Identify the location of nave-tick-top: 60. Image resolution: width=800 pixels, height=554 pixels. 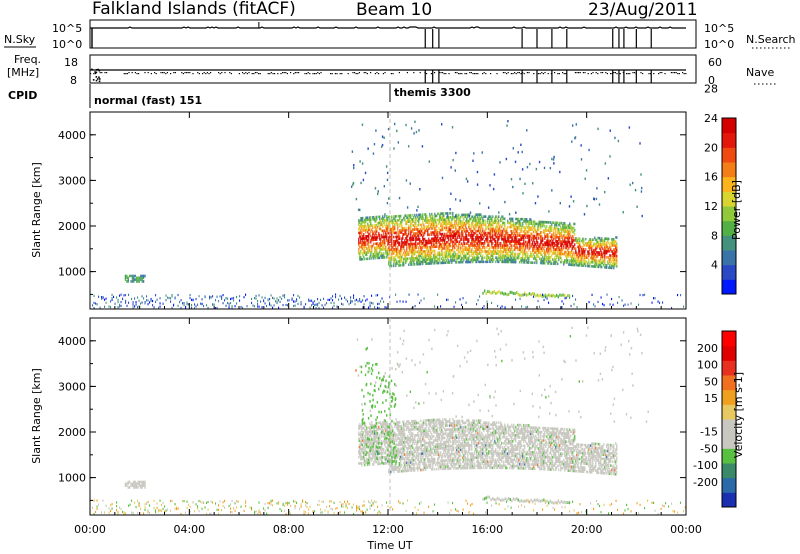
(715, 62).